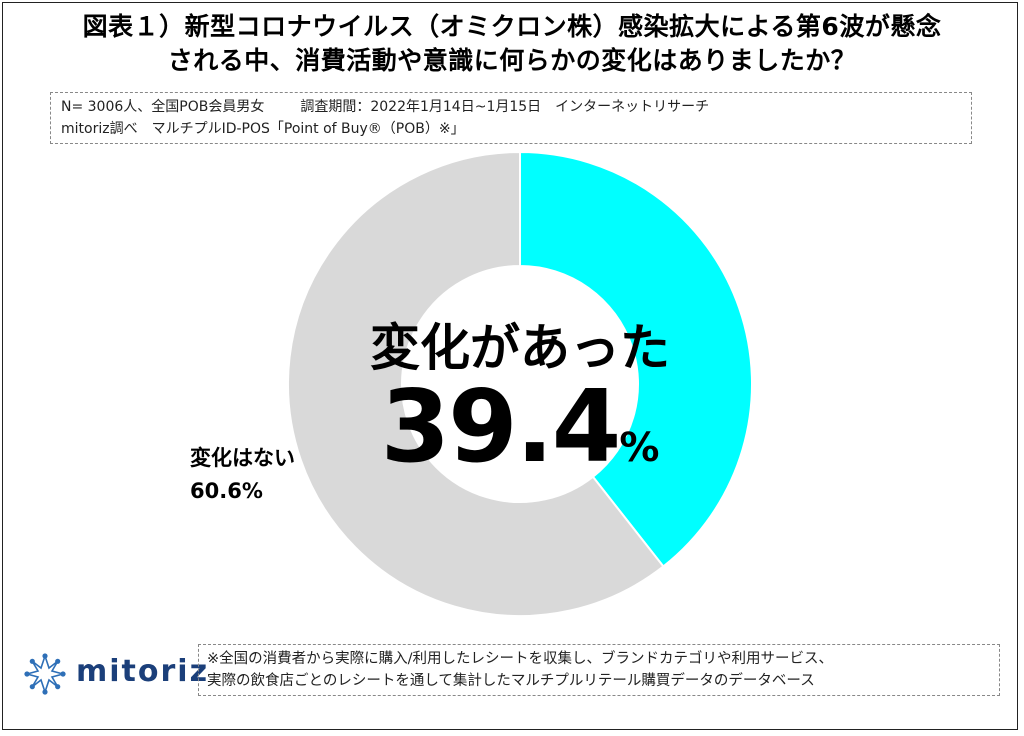  What do you see at coordinates (99, 129) in the screenshot?
I see `surveyor: mitoriz調べ` at bounding box center [99, 129].